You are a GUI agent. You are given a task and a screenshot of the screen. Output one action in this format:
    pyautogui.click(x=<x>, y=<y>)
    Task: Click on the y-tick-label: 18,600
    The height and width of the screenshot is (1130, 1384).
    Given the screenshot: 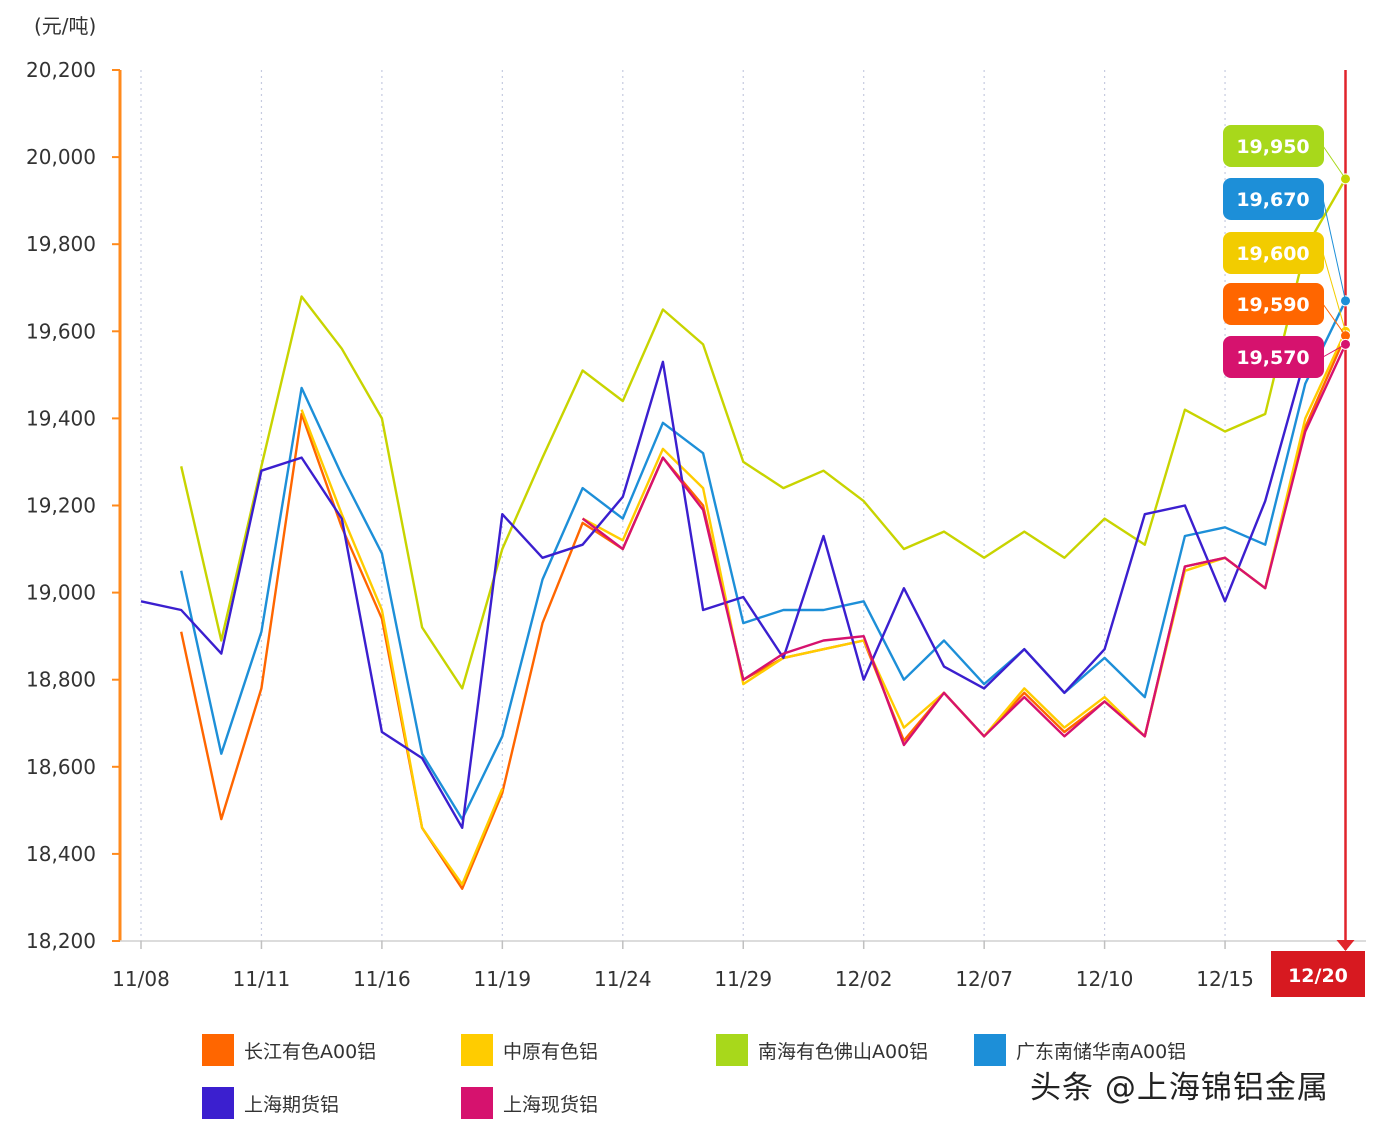 What is the action you would take?
    pyautogui.click(x=61, y=767)
    